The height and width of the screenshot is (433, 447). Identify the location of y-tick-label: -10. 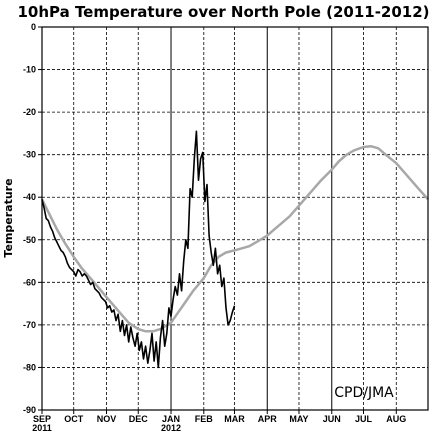
(29, 70).